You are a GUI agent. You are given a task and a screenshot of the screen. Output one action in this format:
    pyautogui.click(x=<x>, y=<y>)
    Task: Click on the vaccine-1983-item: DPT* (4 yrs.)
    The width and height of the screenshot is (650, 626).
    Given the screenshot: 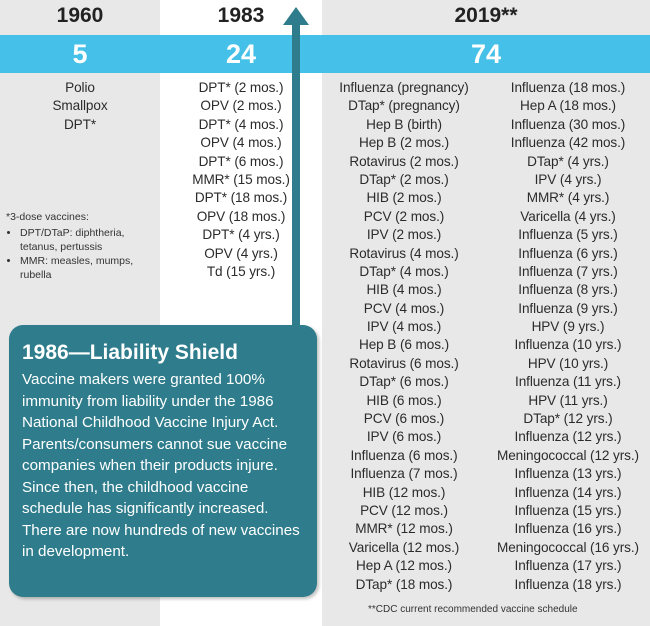 What is the action you would take?
    pyautogui.click(x=241, y=235)
    